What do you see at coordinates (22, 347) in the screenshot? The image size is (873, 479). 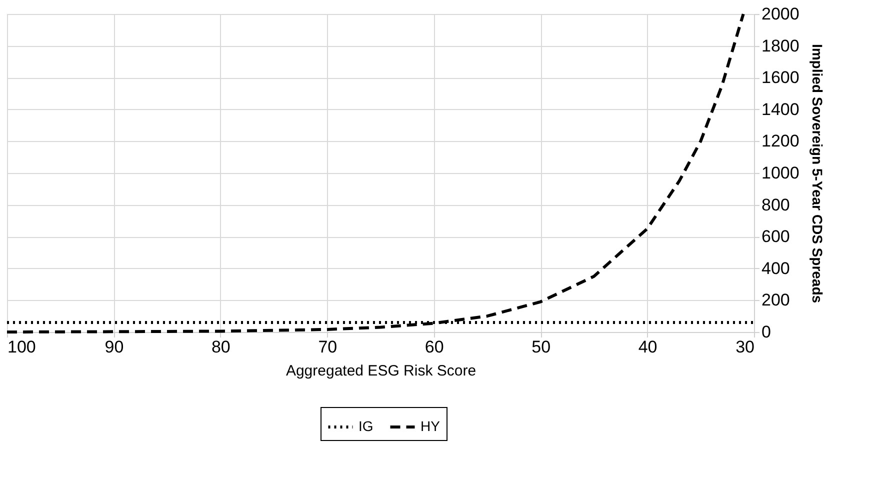 I see `x-tick-label: 100` at bounding box center [22, 347].